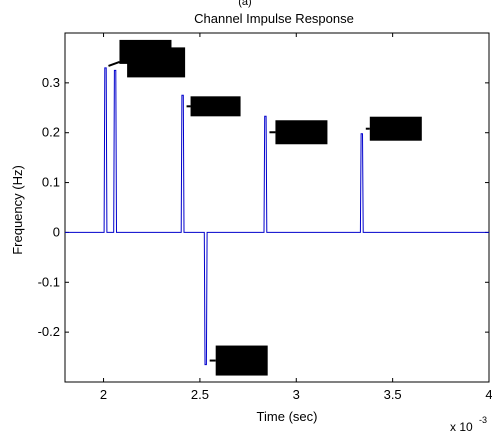 The height and width of the screenshot is (438, 492). I want to click on y-tick-label: 0.1, so click(51, 182).